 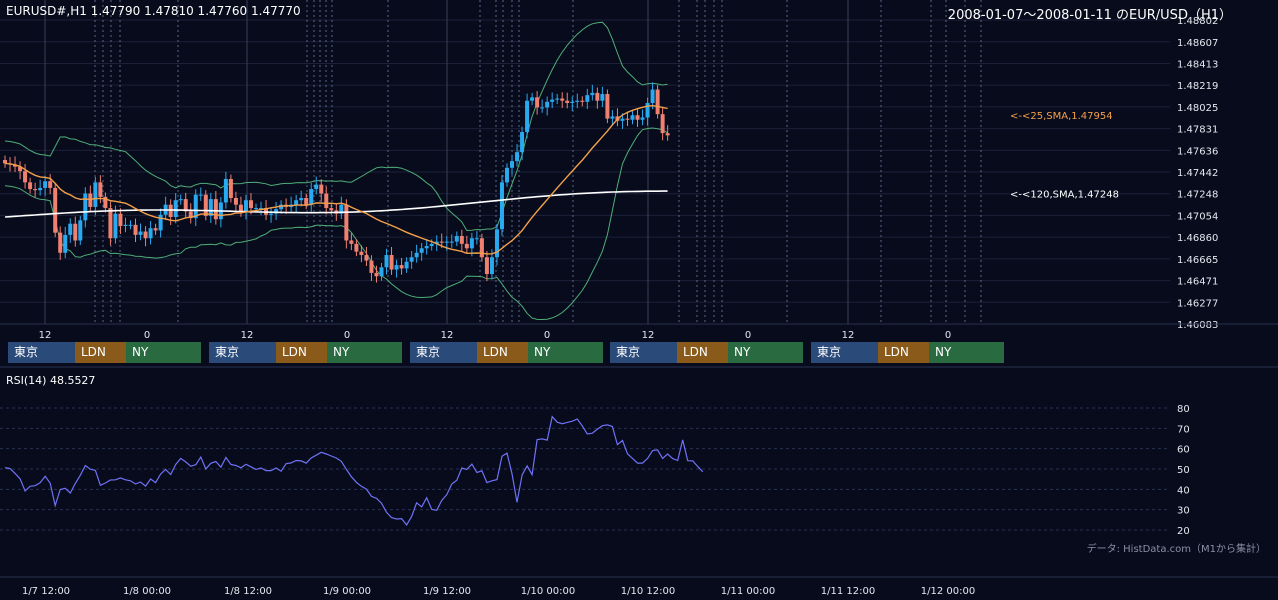 What do you see at coordinates (336, 204) in the screenshot?
I see `sma120-line` at bounding box center [336, 204].